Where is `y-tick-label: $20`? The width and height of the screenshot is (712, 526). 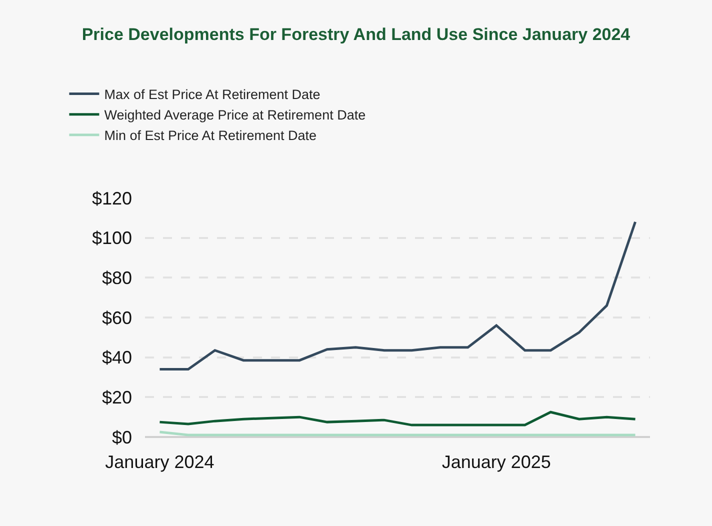 y-tick-label: $20 is located at coordinates (117, 397).